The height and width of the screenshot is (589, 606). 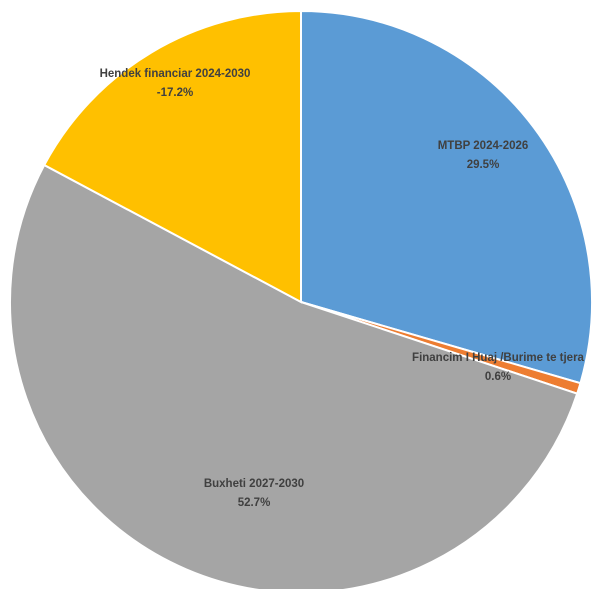 I want to click on slice-value-label-3: -17.2%, so click(x=175, y=93).